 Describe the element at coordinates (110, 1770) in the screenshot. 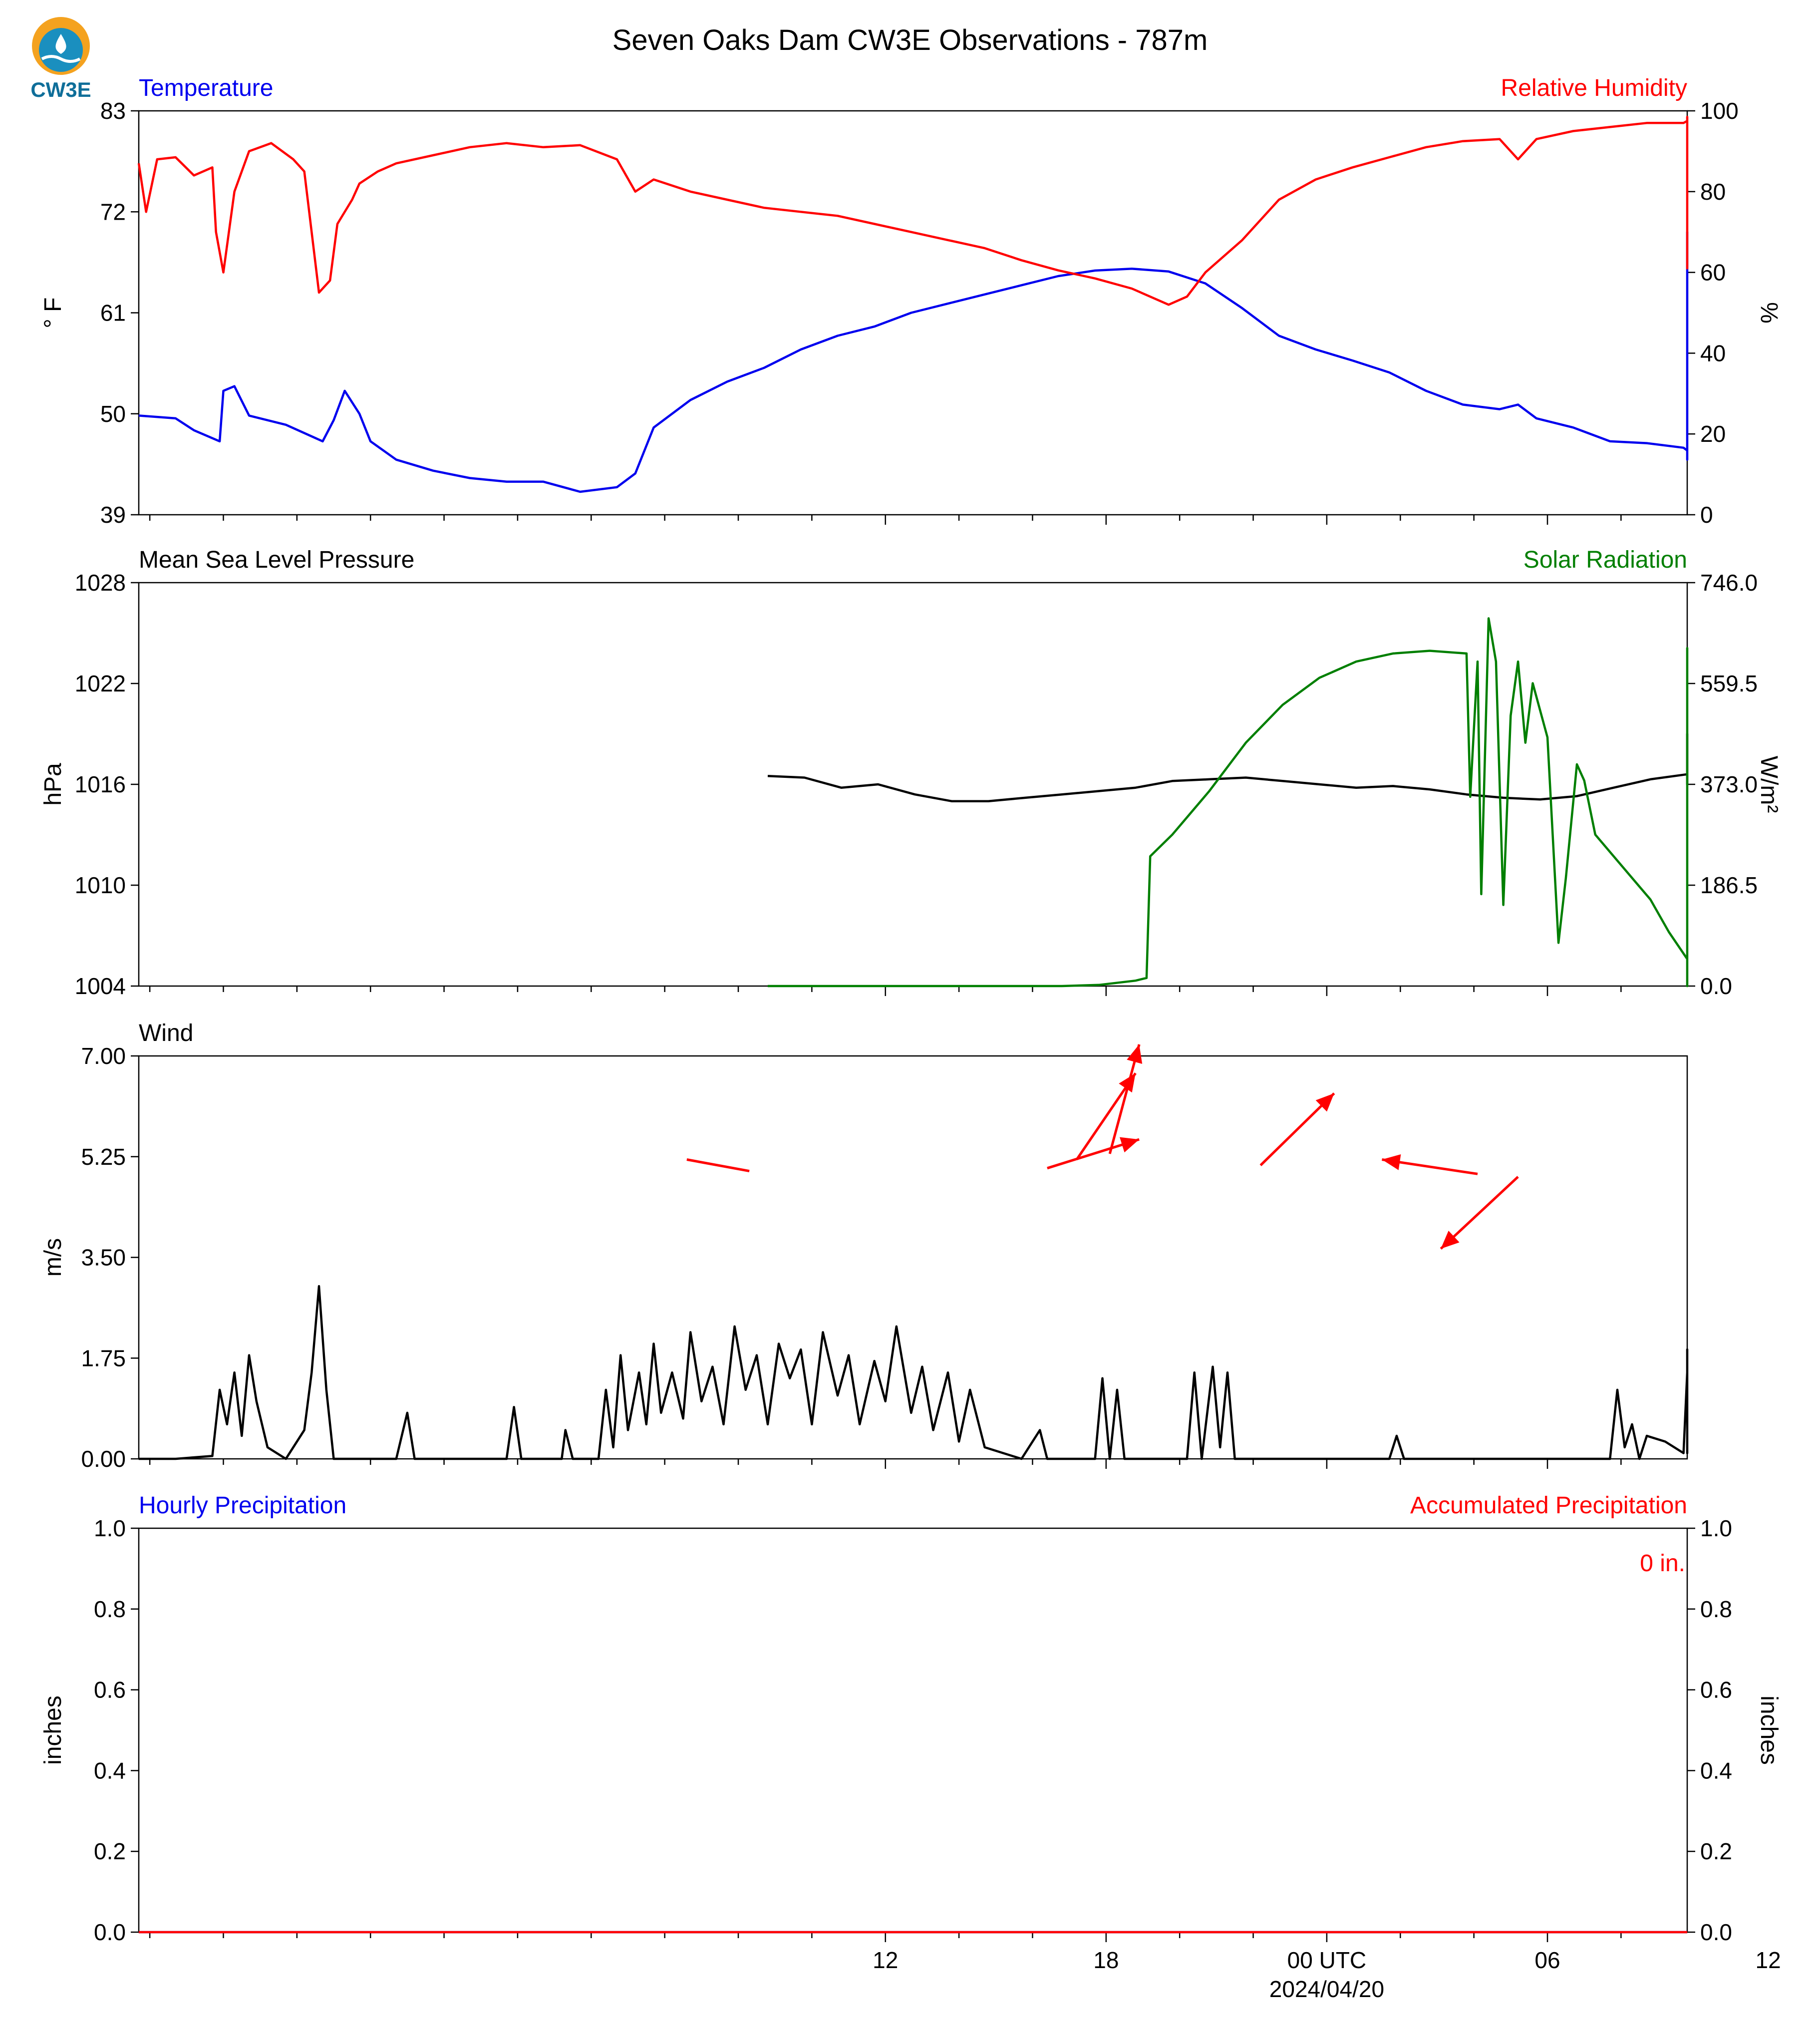

I see `y-tick-label-left: 0.4` at that location.